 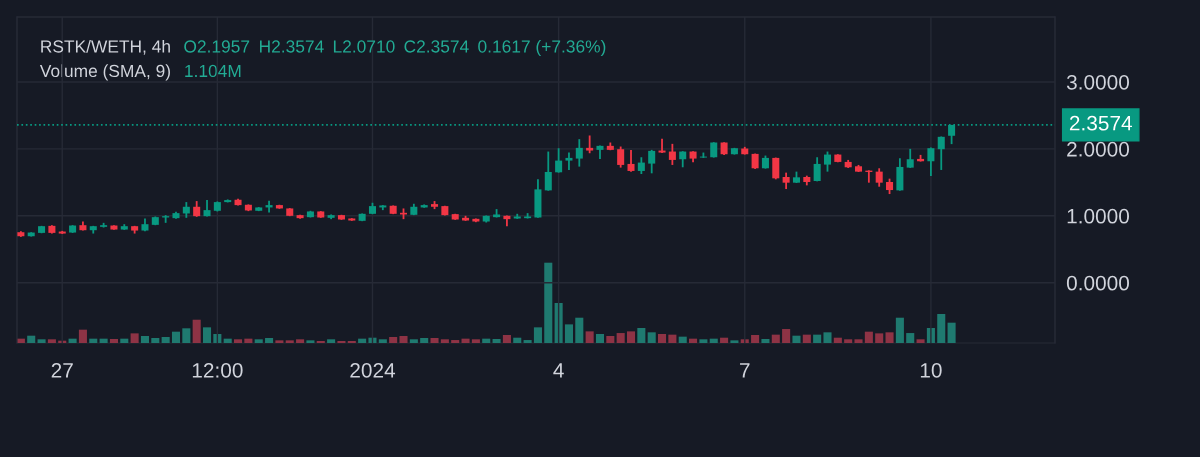 I want to click on x-tick-label: 27, so click(x=62, y=370).